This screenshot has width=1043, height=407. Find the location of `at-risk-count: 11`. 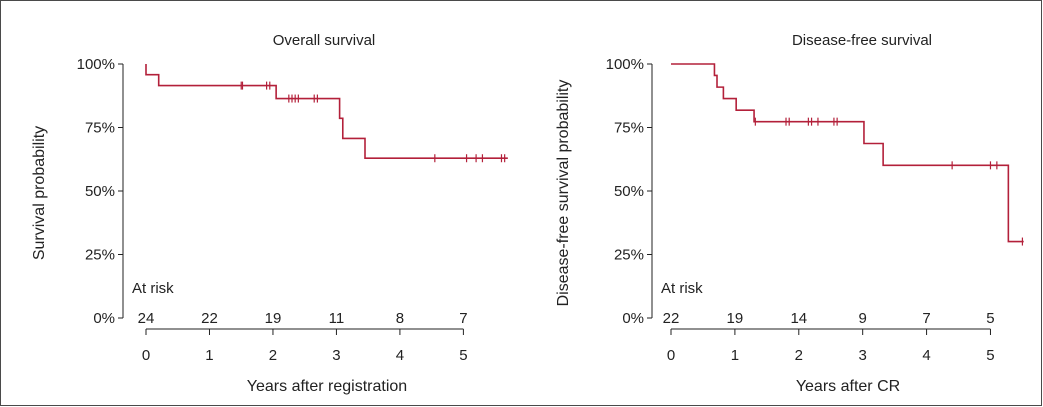

at-risk-count: 11 is located at coordinates (337, 318).